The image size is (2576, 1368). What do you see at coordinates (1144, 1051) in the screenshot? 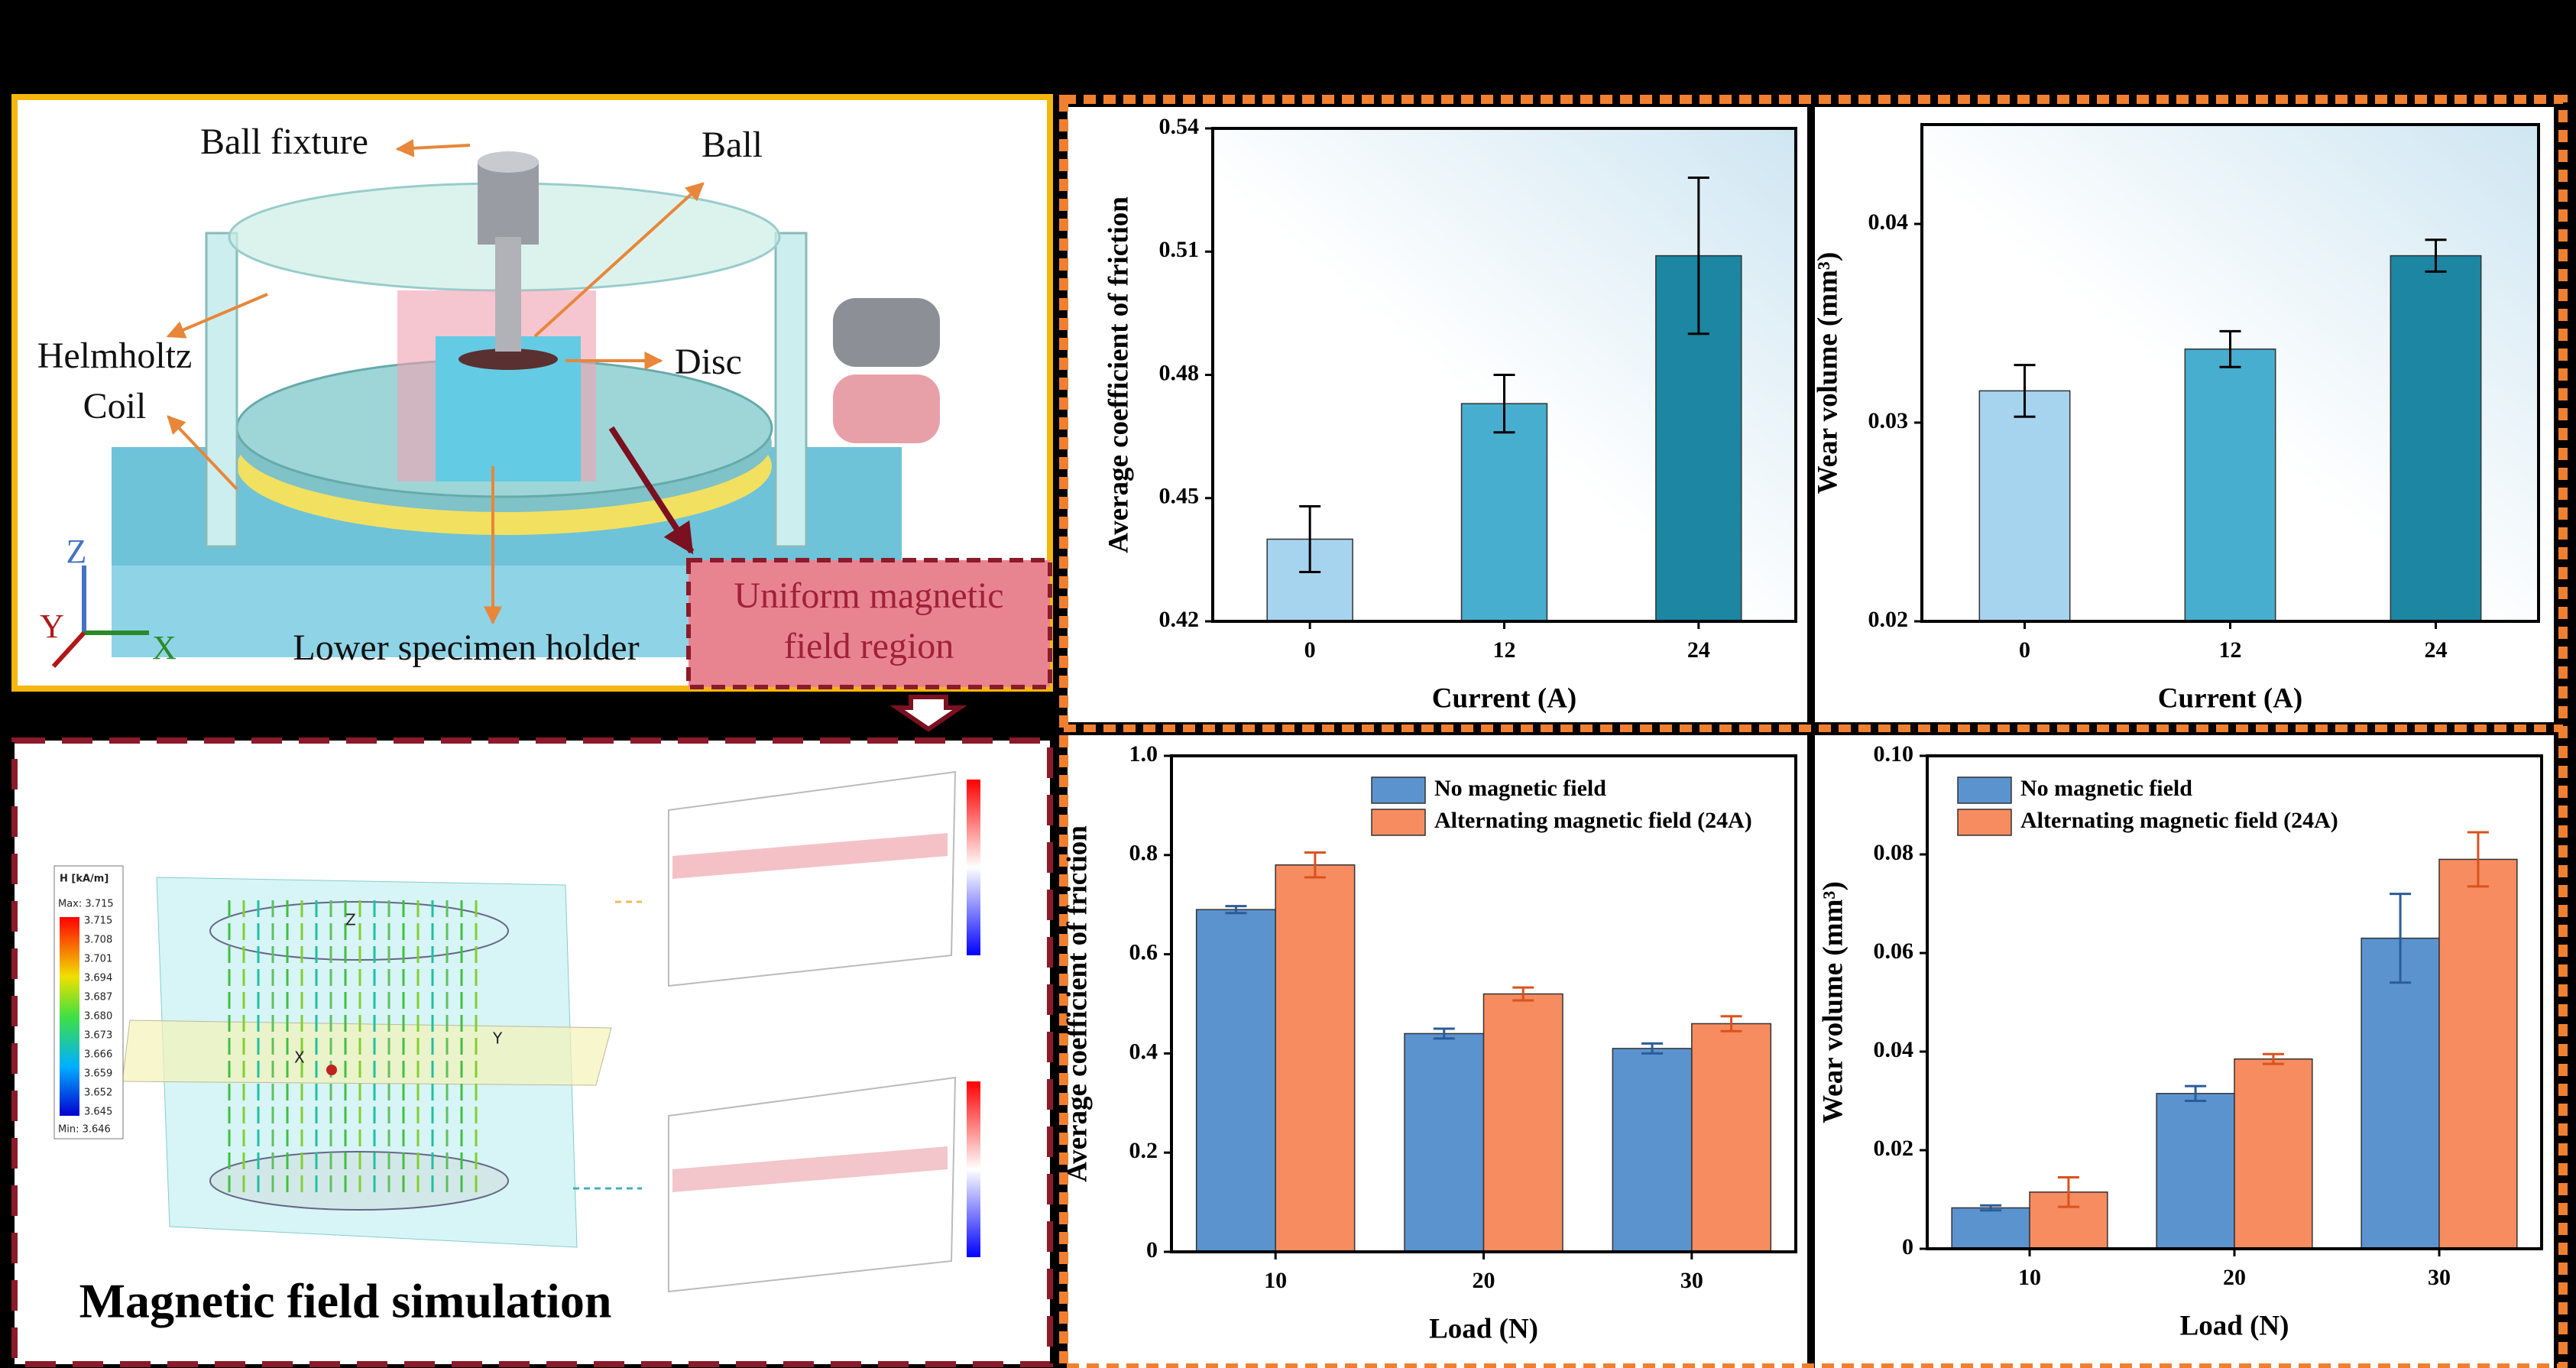
I see `y-tick-label: 0.4` at bounding box center [1144, 1051].